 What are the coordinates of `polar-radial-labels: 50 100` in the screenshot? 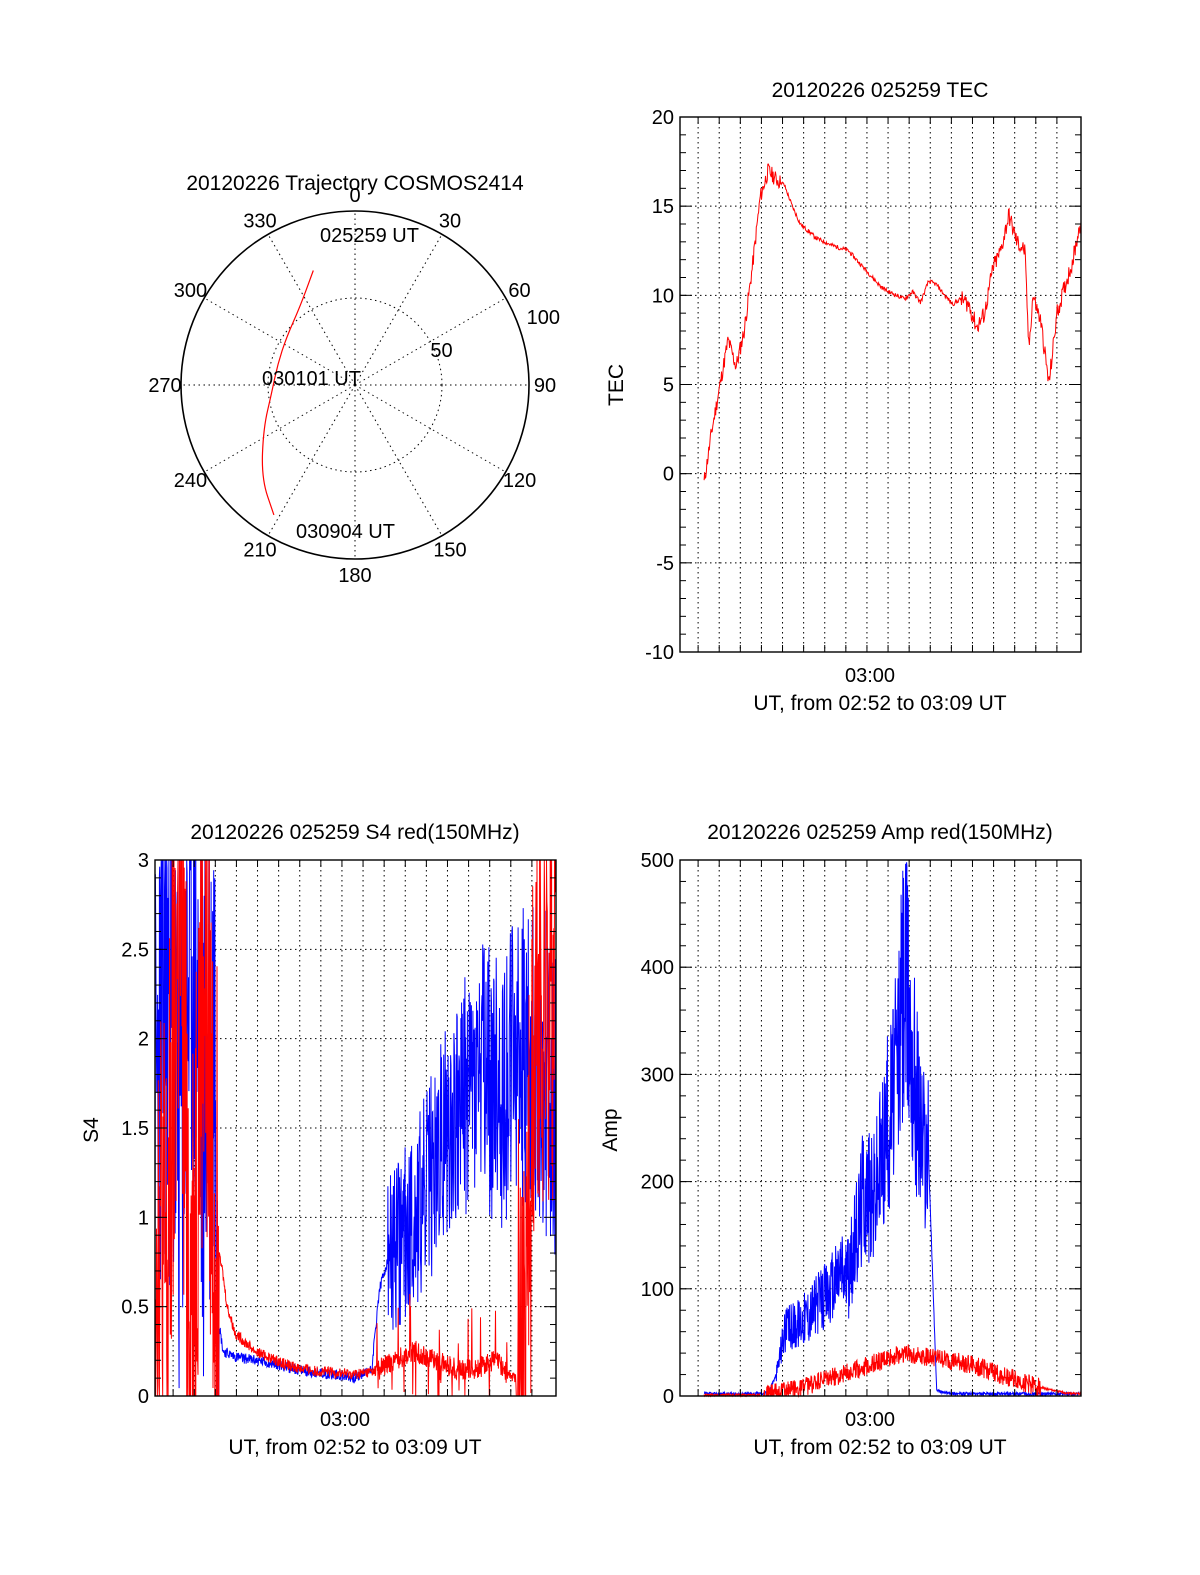 It's located at (495, 334).